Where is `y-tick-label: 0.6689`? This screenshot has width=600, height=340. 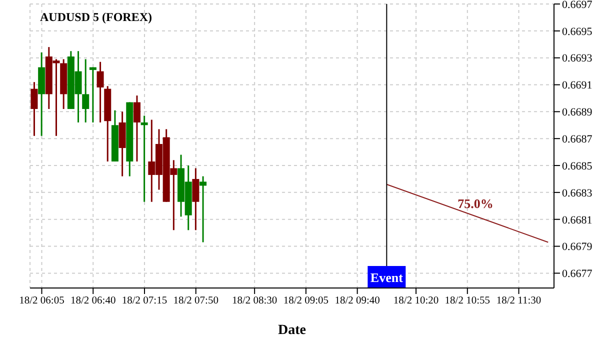
y-tick-label: 0.6689 is located at coordinates (577, 112).